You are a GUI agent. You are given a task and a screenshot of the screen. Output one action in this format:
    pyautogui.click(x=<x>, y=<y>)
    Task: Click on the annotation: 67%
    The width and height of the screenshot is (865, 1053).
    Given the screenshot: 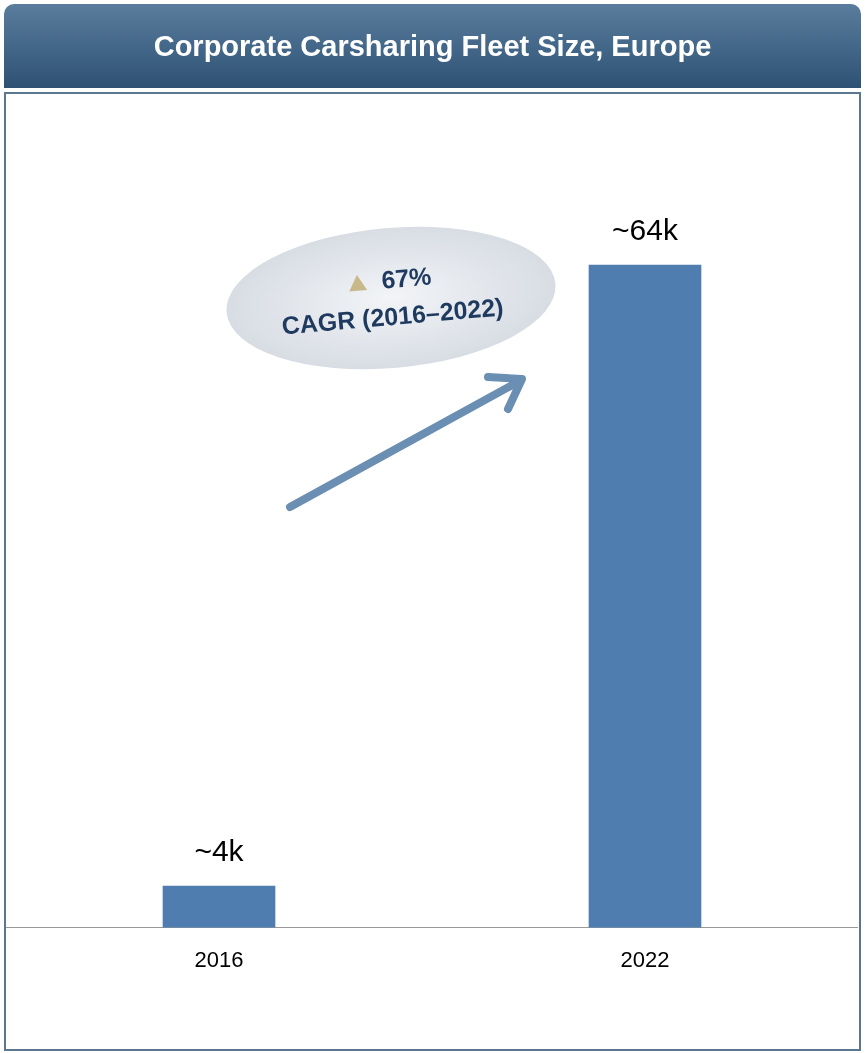 What is the action you would take?
    pyautogui.click(x=406, y=278)
    